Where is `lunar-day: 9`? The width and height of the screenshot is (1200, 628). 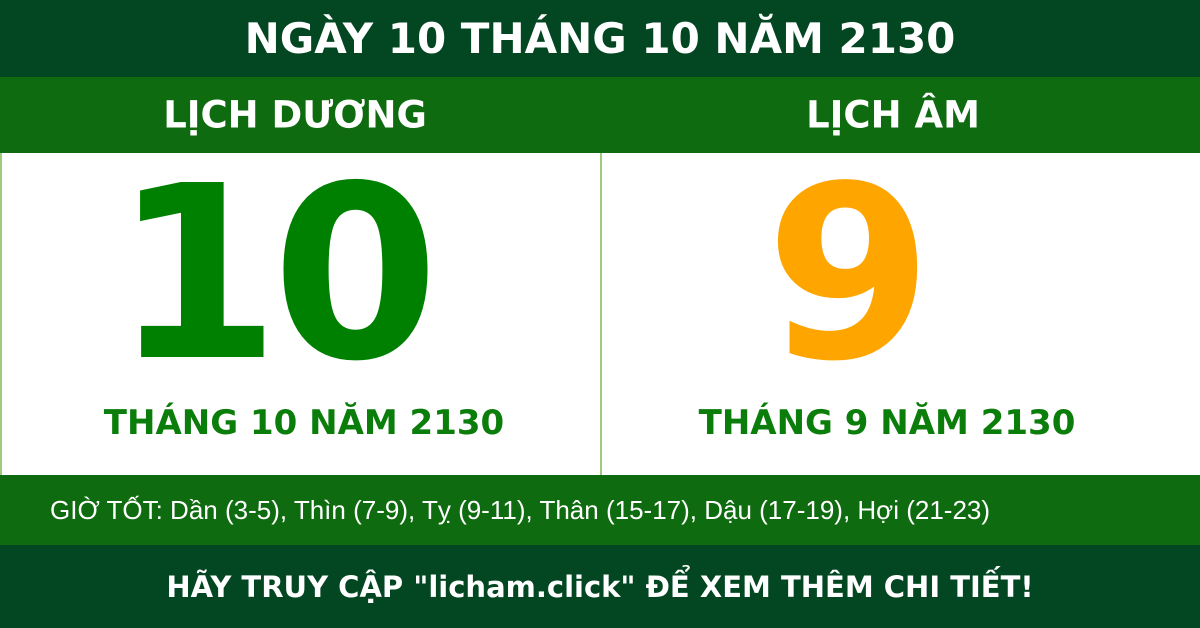 lunar-day: 9 is located at coordinates (849, 274).